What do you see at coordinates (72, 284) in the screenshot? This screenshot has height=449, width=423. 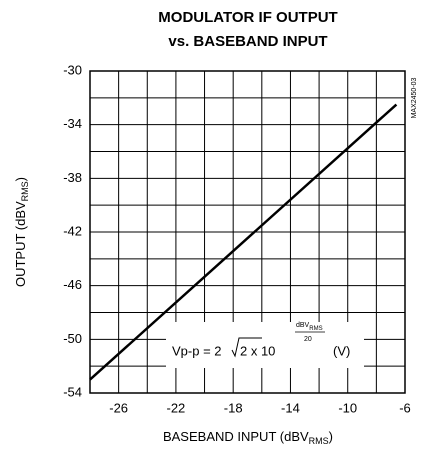 I see `y-tick-label: -46` at bounding box center [72, 284].